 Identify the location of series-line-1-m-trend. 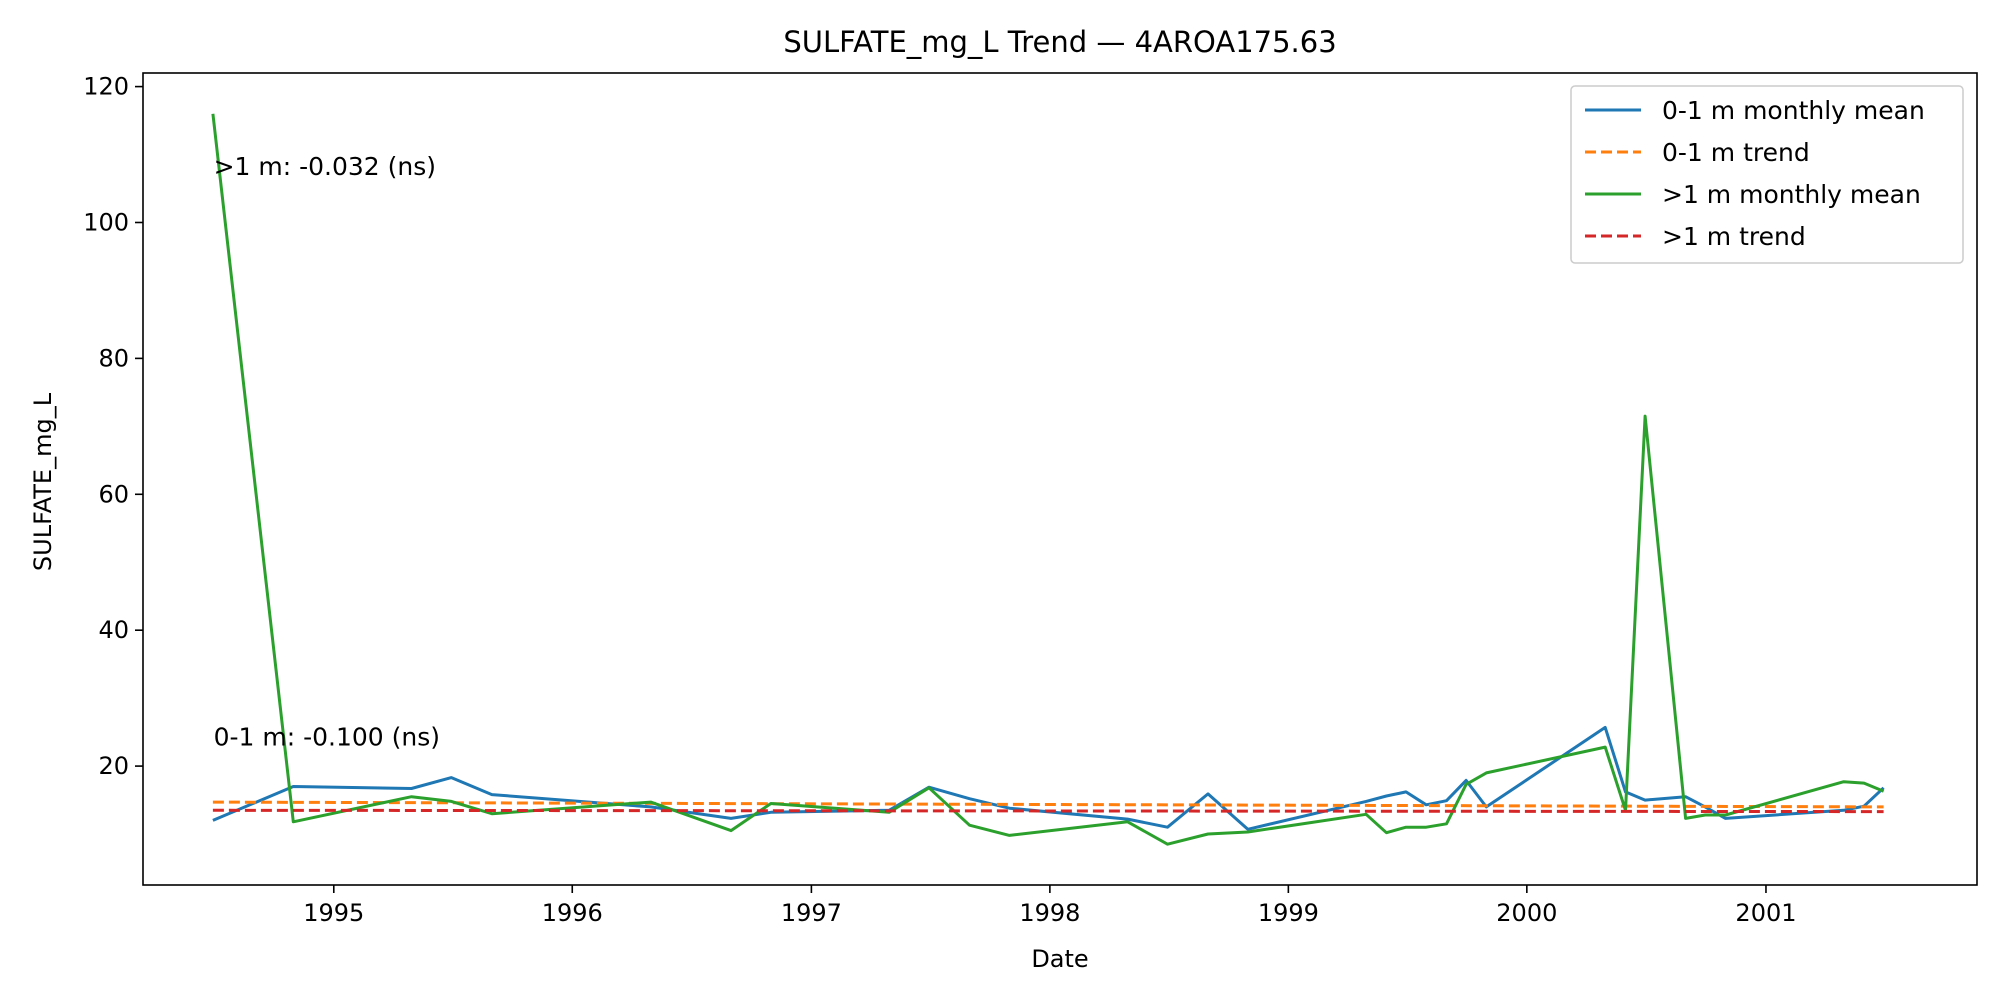
(1048, 811).